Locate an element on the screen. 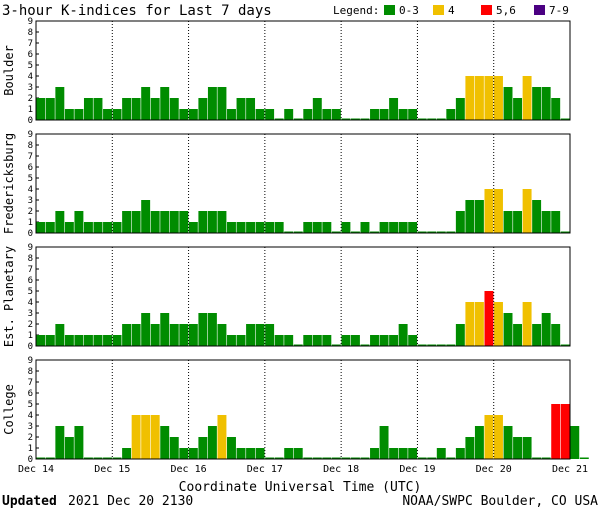 This screenshot has width=600, height=510. x-tick-label: Dec 20 is located at coordinates (494, 469).